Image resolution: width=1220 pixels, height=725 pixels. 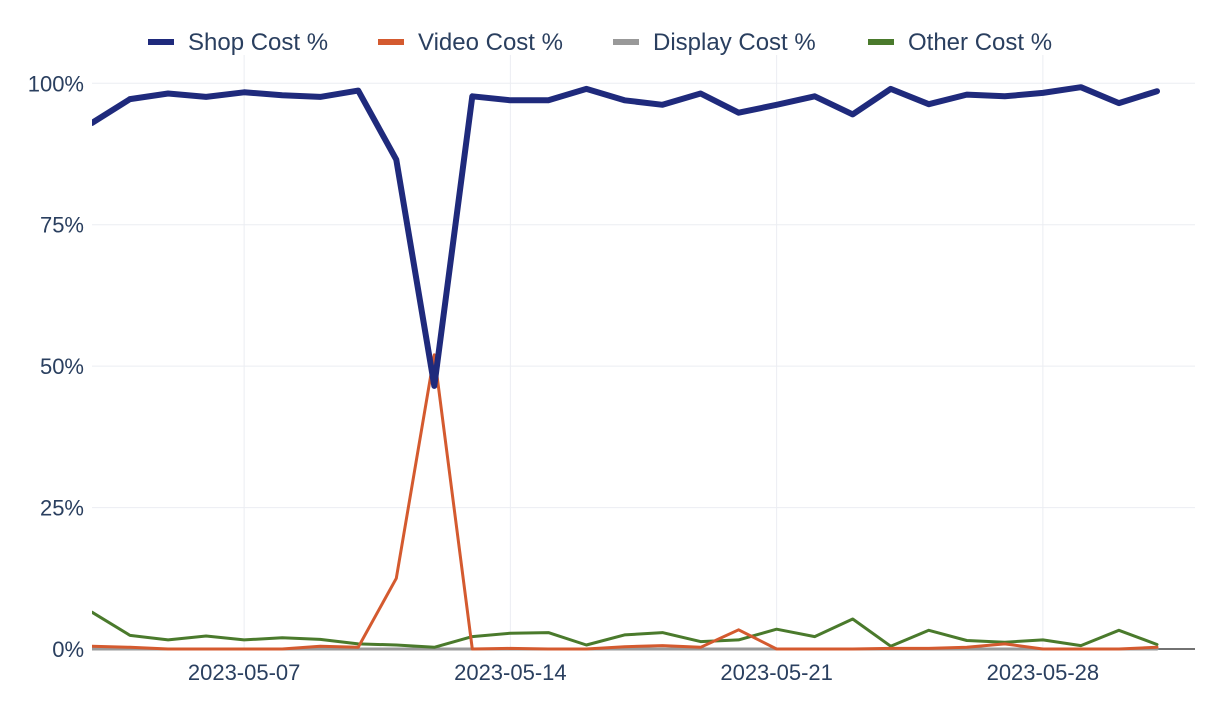 What do you see at coordinates (62, 366) in the screenshot?
I see `y-tick-label: 50%` at bounding box center [62, 366].